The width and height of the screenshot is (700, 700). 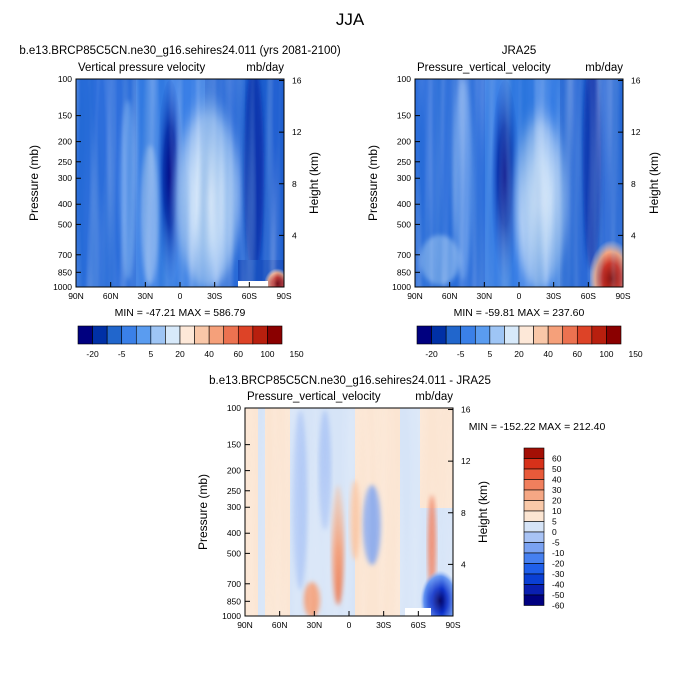 What do you see at coordinates (558, 585) in the screenshot?
I see `colorbar-label: -40` at bounding box center [558, 585].